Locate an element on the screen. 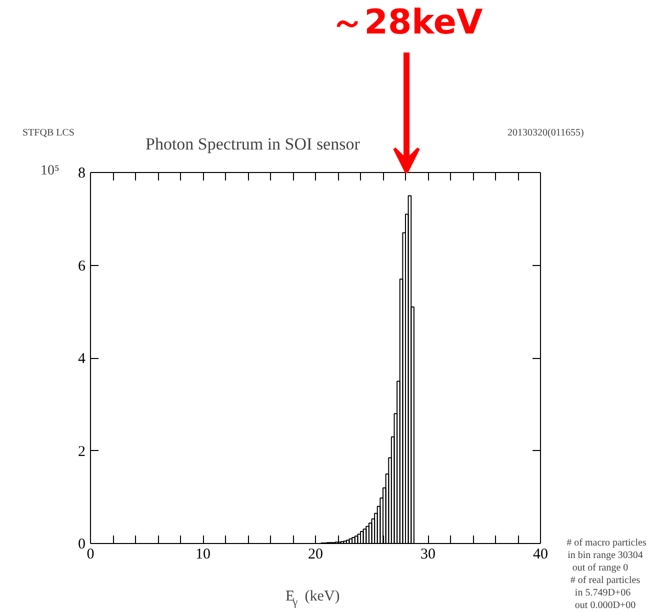 The width and height of the screenshot is (658, 612). y-tick-label: 0 is located at coordinates (82, 544).